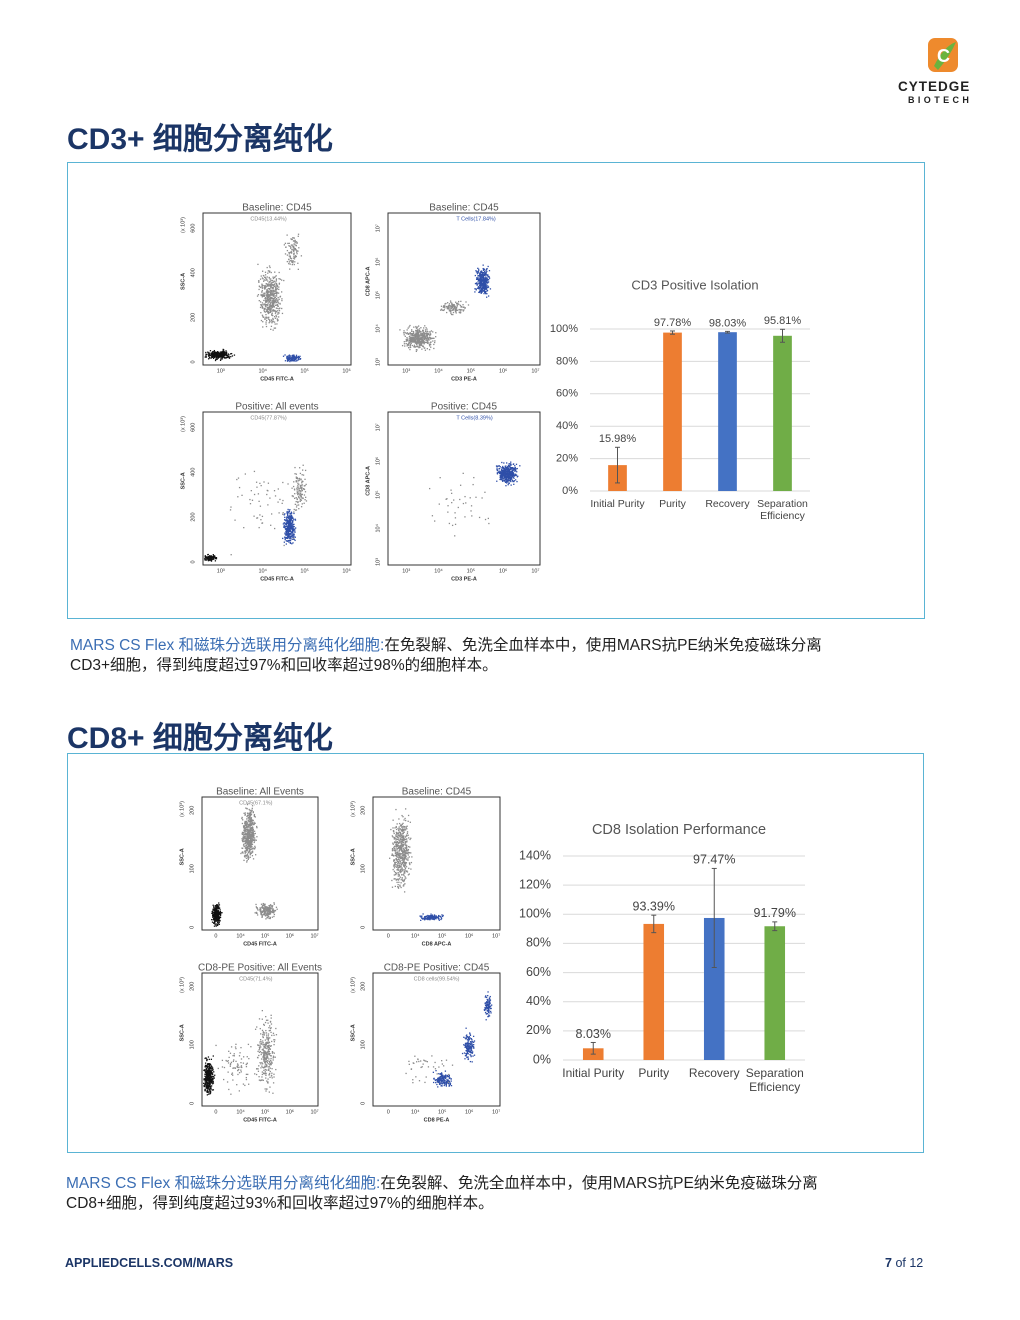 This screenshot has width=1020, height=1320. What do you see at coordinates (183, 424) in the screenshot?
I see `y-unit: (x 10³)` at bounding box center [183, 424].